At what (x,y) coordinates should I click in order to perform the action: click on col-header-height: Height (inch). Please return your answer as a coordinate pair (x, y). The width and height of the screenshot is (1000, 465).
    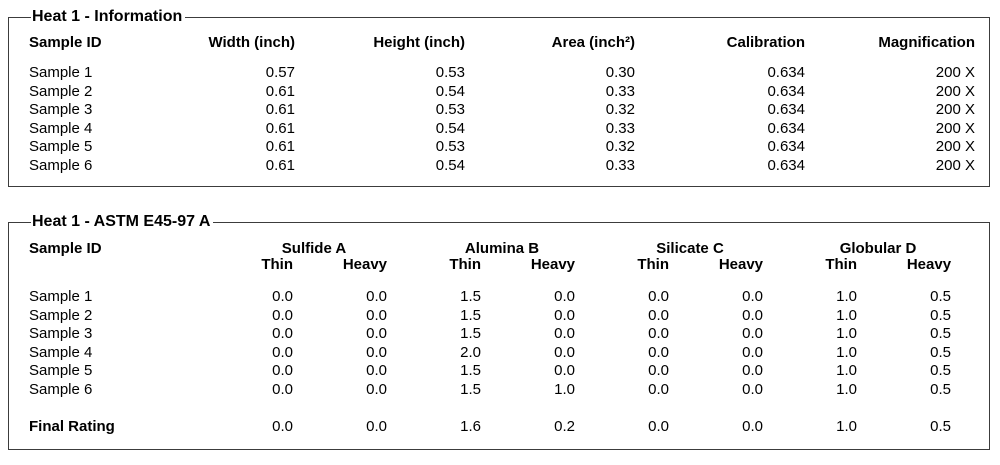
    Looking at the image, I should click on (419, 42).